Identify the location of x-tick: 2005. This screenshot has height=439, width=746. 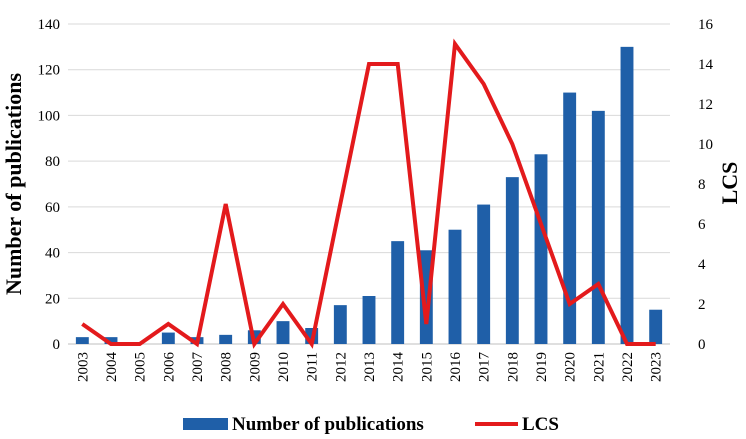
(141, 367).